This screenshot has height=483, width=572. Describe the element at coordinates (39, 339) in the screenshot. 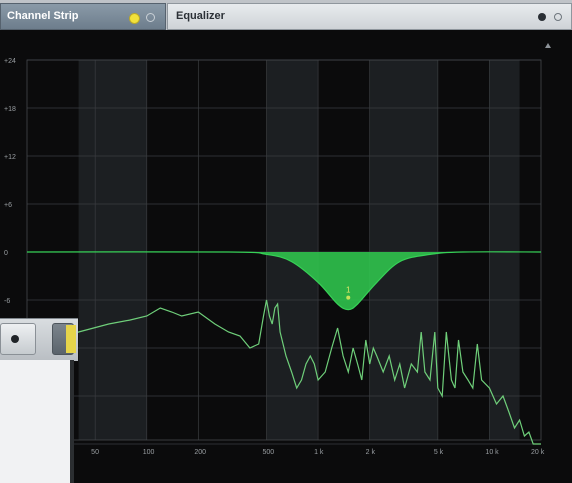

I see `overlapping-window-toolbar` at that location.